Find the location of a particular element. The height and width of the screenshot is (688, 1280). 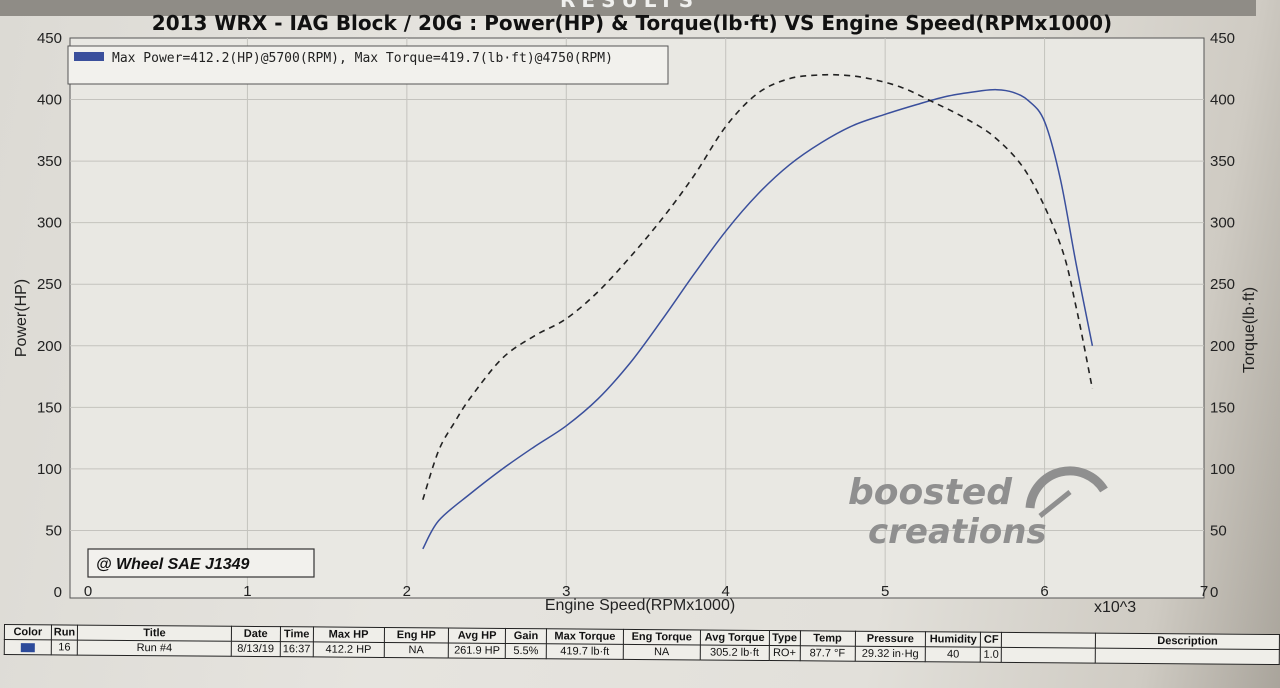

header-cell: Eng Torque is located at coordinates (662, 637).